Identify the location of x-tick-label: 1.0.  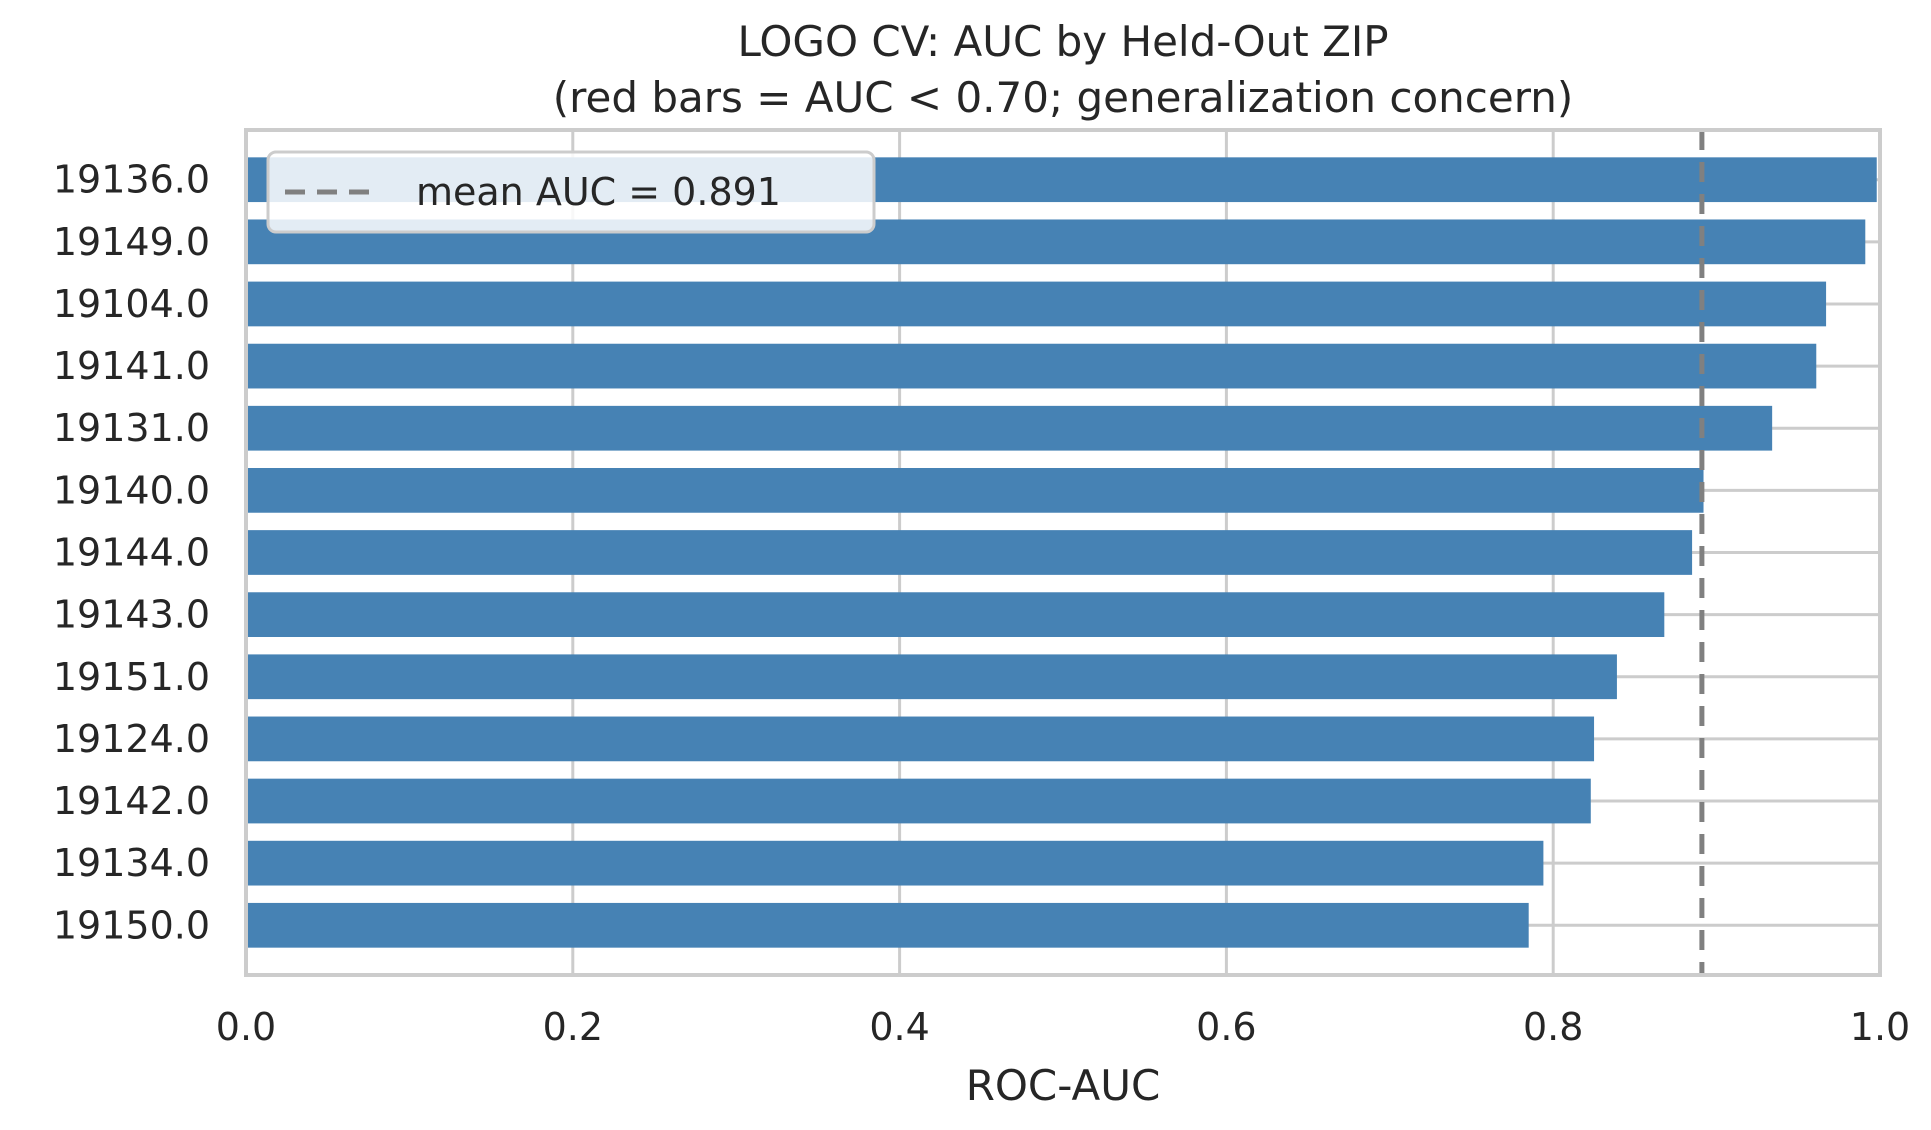
(1880, 1027).